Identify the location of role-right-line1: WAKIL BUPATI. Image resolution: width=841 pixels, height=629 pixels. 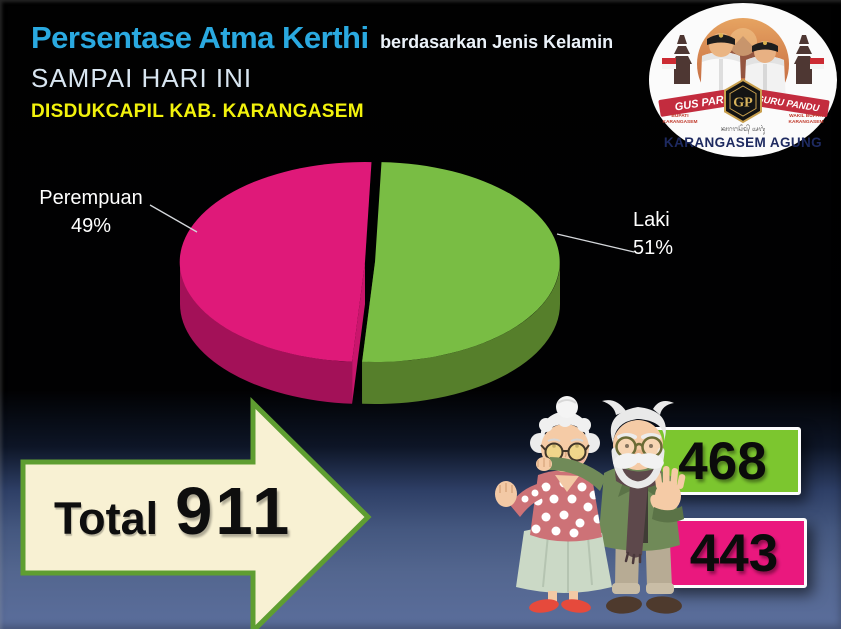
(806, 116).